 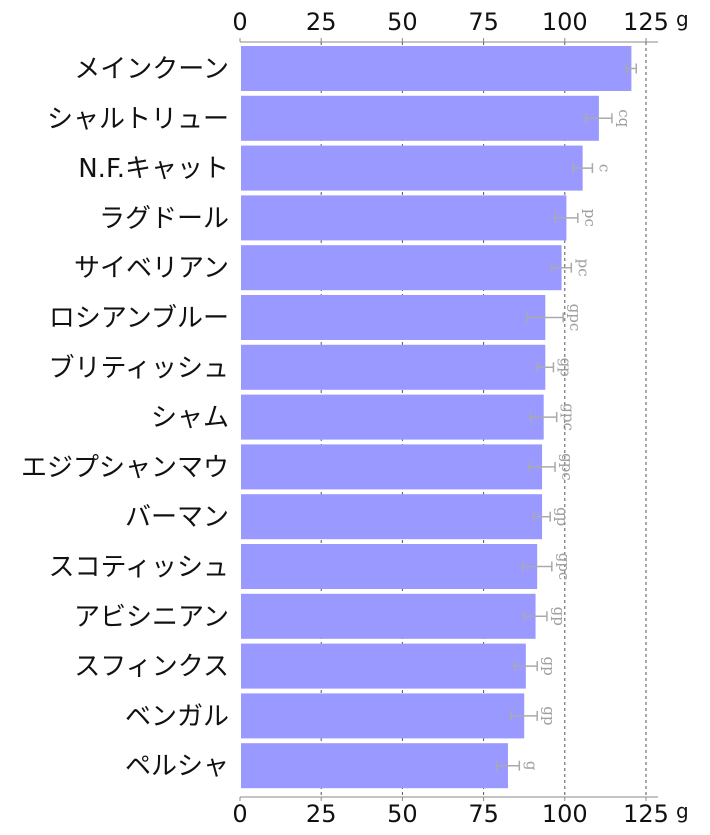 I want to click on tick-label-bottom: 100, so click(x=565, y=814).